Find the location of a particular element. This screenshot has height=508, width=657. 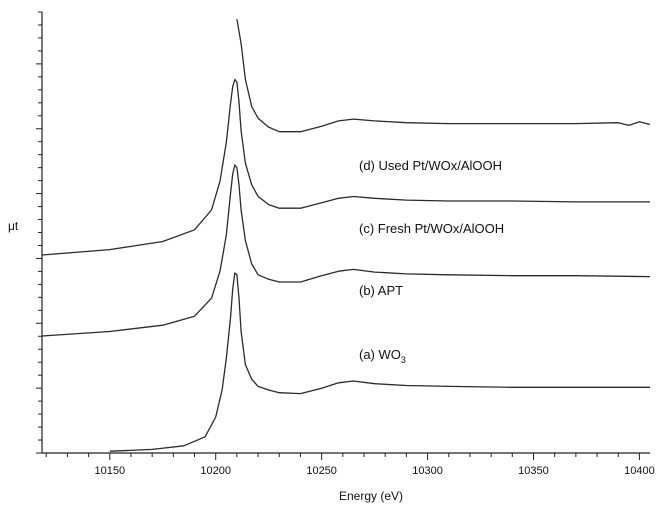

x-tick-label: 10200 is located at coordinates (215, 471).